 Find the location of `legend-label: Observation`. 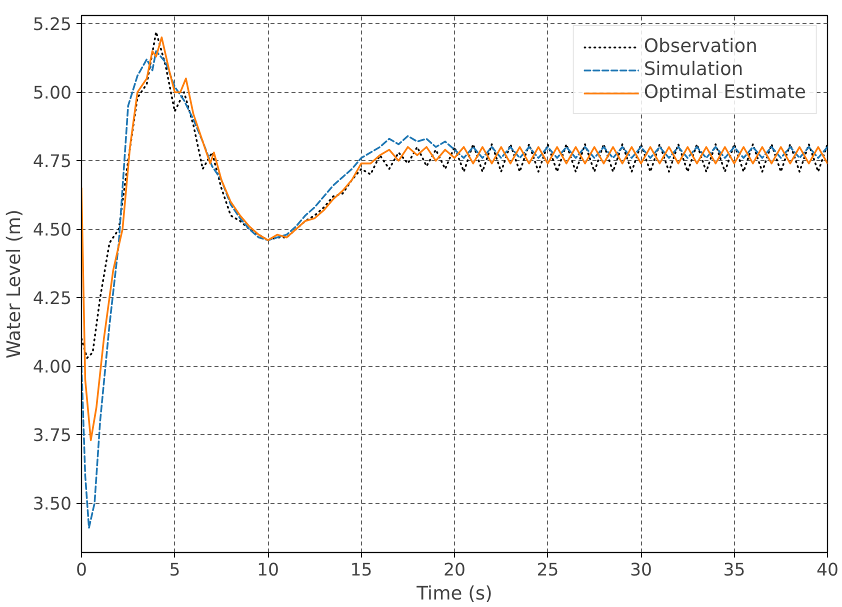

legend-label: Observation is located at coordinates (701, 46).